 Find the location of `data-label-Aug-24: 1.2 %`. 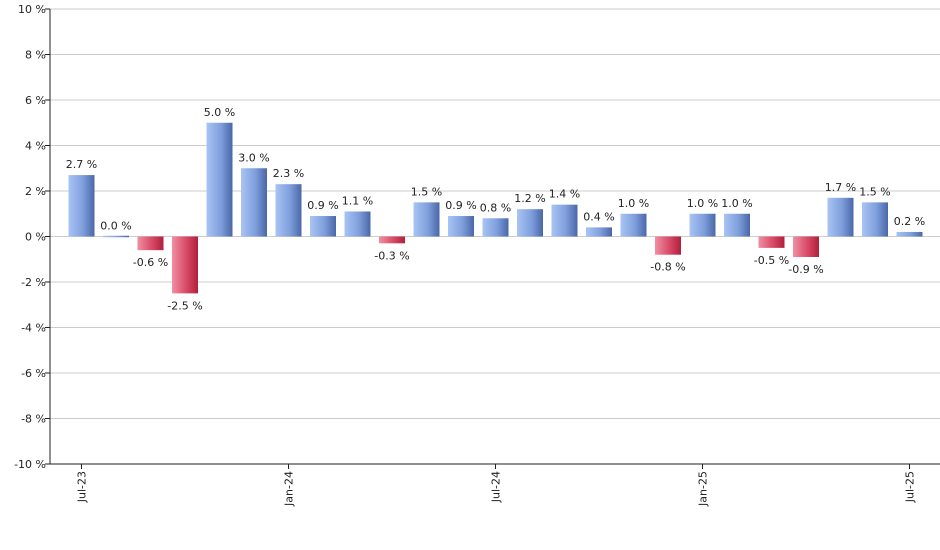

data-label-Aug-24: 1.2 % is located at coordinates (529, 198).